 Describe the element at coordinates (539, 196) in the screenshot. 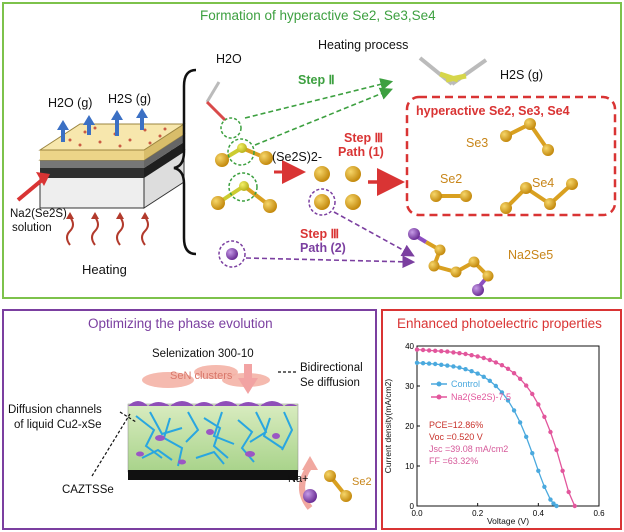

I see `se4-molecule` at that location.